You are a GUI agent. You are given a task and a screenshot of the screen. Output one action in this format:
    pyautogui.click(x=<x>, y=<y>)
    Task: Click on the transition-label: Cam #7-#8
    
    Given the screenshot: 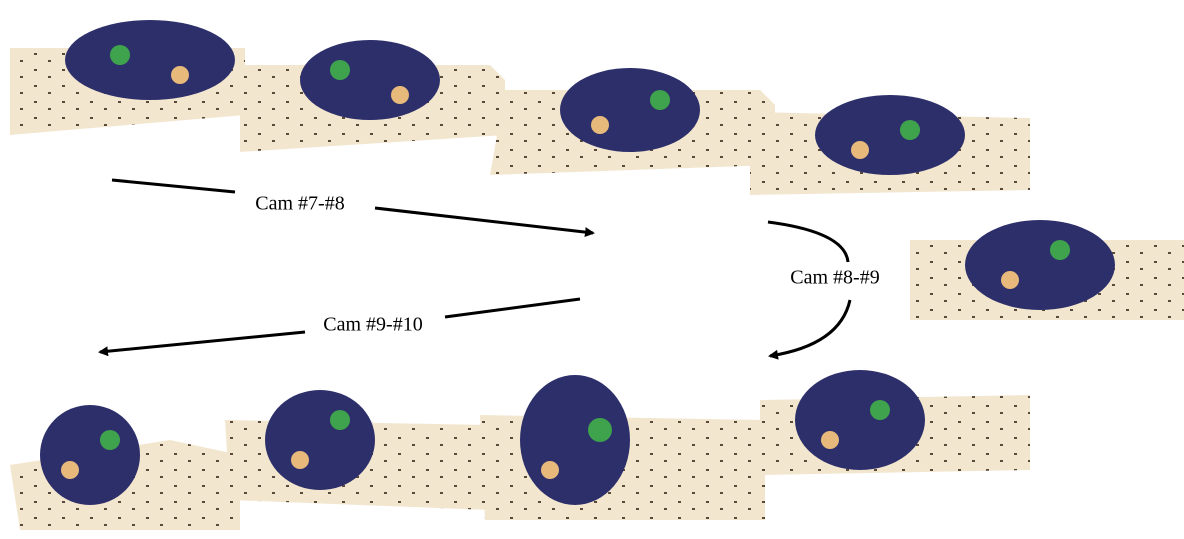 What is the action you would take?
    pyautogui.click(x=299, y=204)
    